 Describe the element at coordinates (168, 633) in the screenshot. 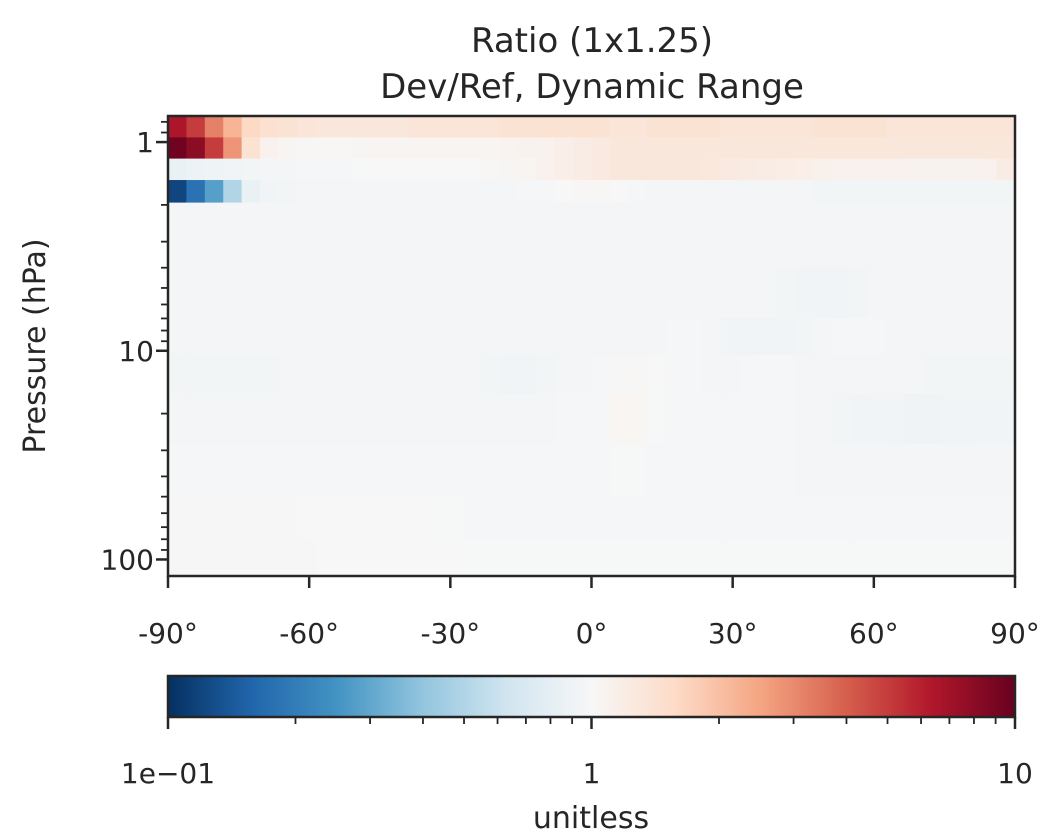

I see `x-tick-label: -90°` at that location.